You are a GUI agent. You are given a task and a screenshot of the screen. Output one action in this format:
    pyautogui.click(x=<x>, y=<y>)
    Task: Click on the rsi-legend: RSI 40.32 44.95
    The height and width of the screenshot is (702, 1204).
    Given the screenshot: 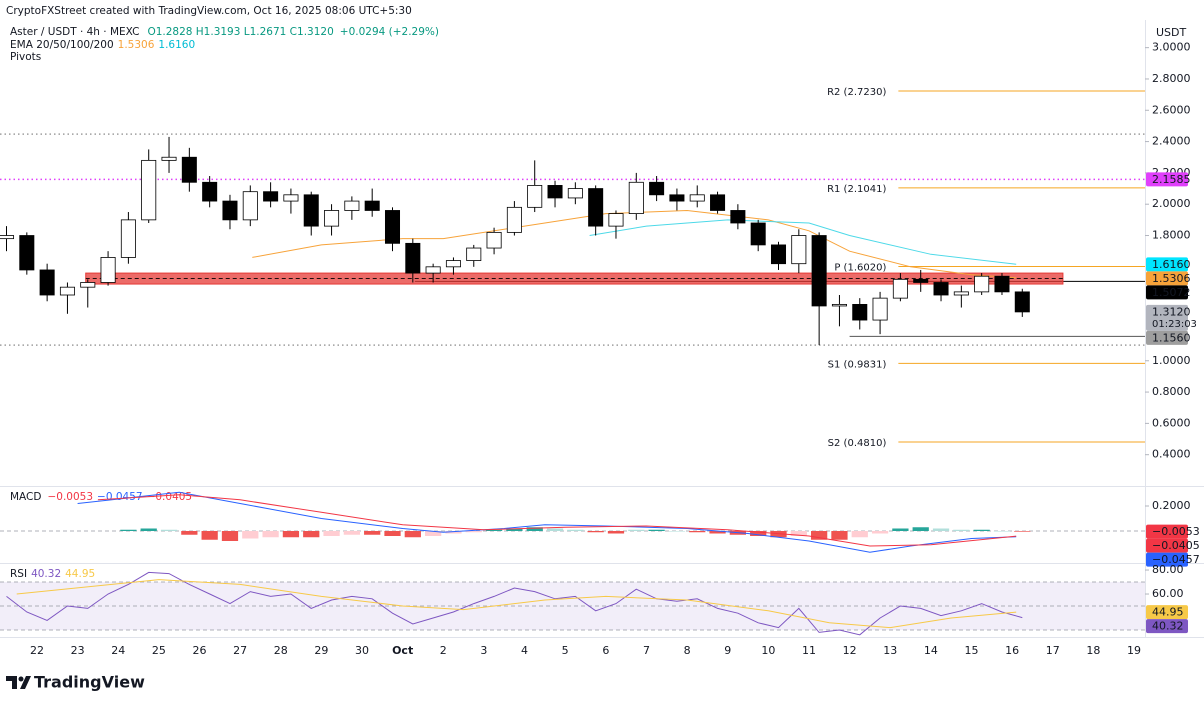 What is the action you would take?
    pyautogui.click(x=52, y=574)
    